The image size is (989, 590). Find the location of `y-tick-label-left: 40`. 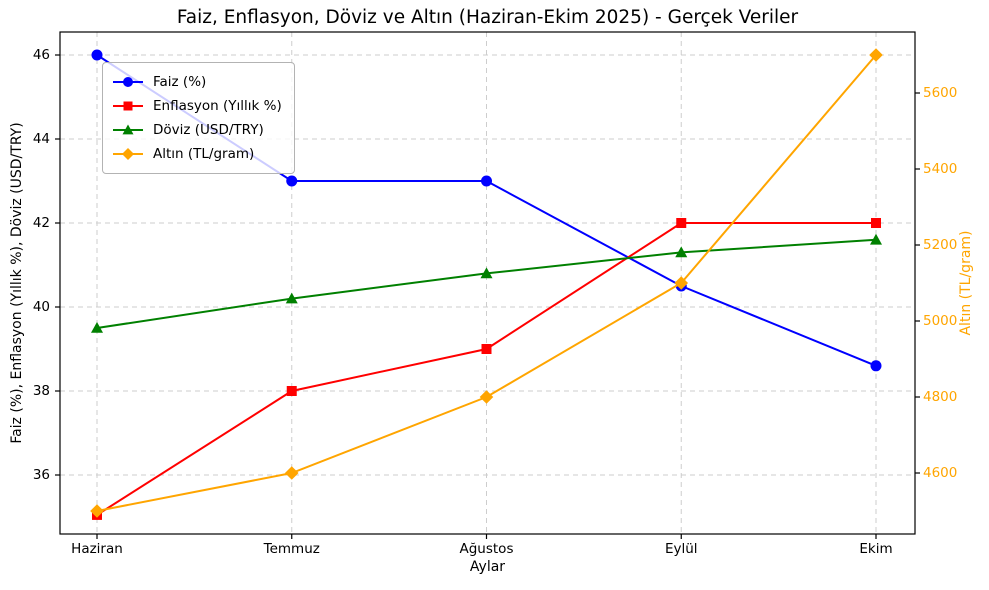

y-tick-label-left: 40 is located at coordinates (41, 307).